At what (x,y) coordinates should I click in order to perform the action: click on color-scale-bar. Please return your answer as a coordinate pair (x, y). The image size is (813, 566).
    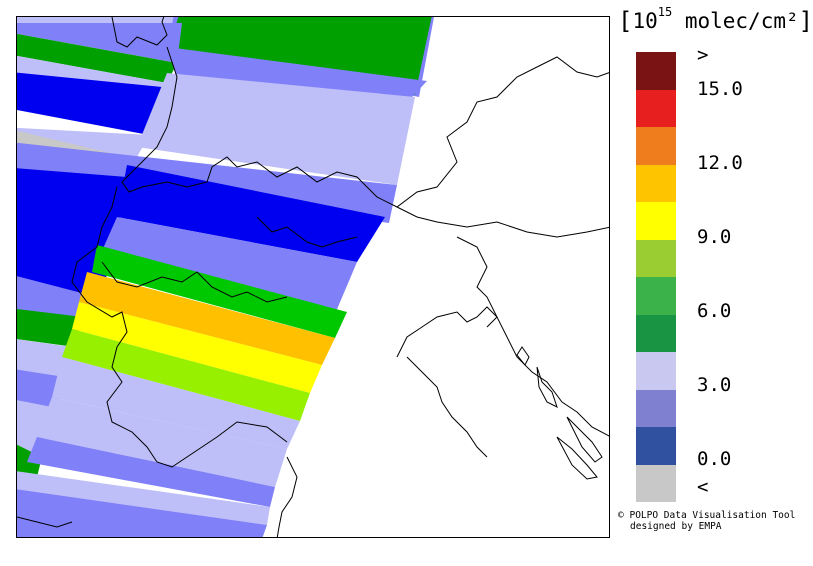
    Looking at the image, I should click on (656, 277).